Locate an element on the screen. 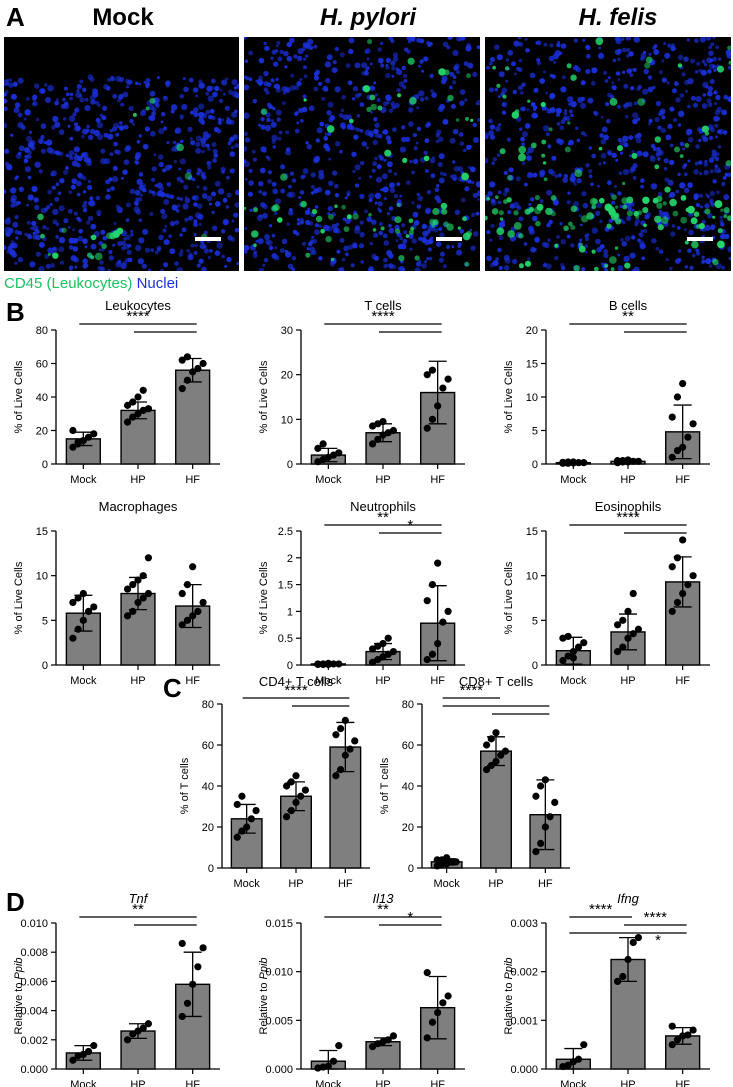  y-tick-label: 0 is located at coordinates (411, 869).